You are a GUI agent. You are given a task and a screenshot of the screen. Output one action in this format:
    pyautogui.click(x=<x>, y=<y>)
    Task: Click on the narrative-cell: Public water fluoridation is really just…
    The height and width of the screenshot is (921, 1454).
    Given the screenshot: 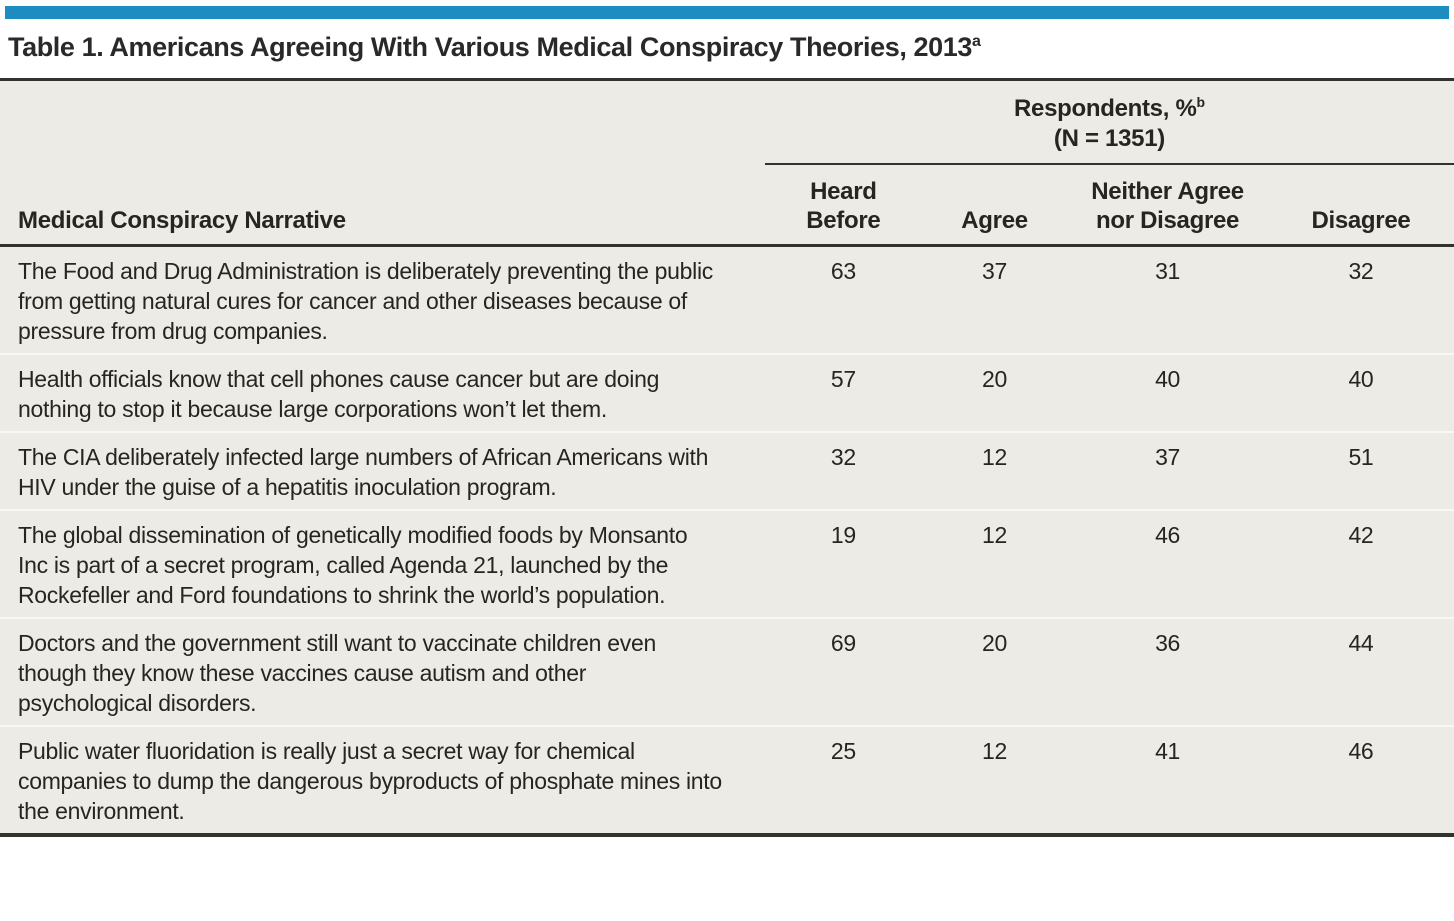 What is the action you would take?
    pyautogui.click(x=382, y=779)
    